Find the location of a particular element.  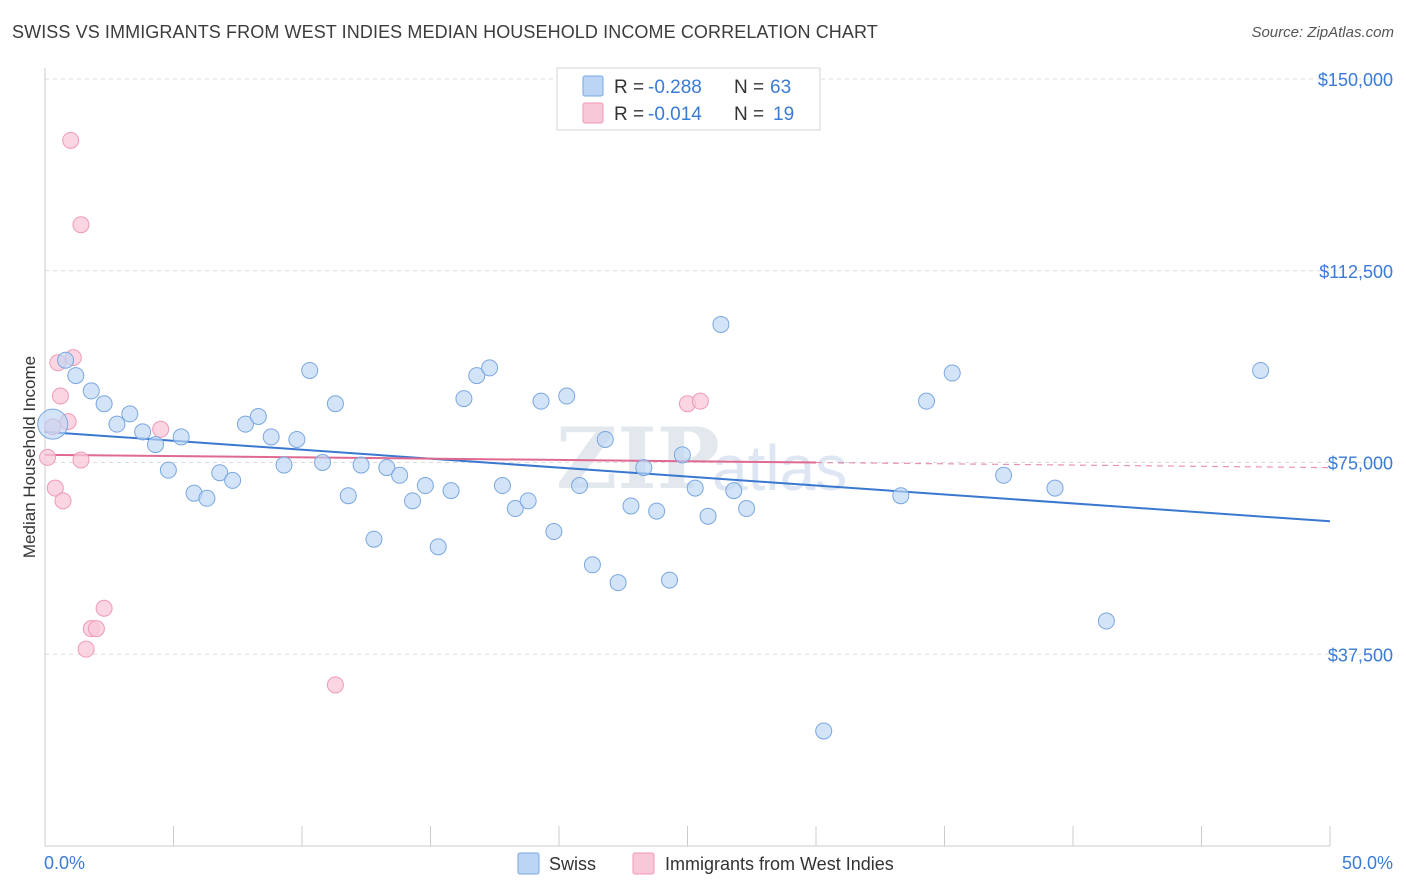

legend-r-value-swiss: -0.288 is located at coordinates (675, 87).